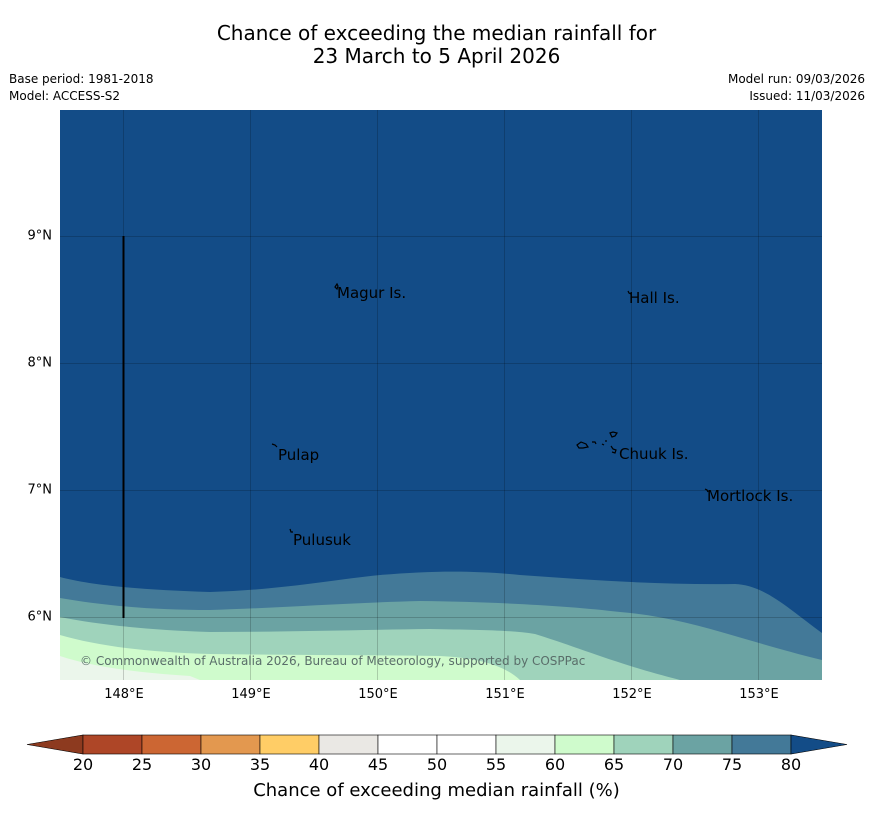  Describe the element at coordinates (40, 236) in the screenshot. I see `lat-label-9n: 9°N` at that location.